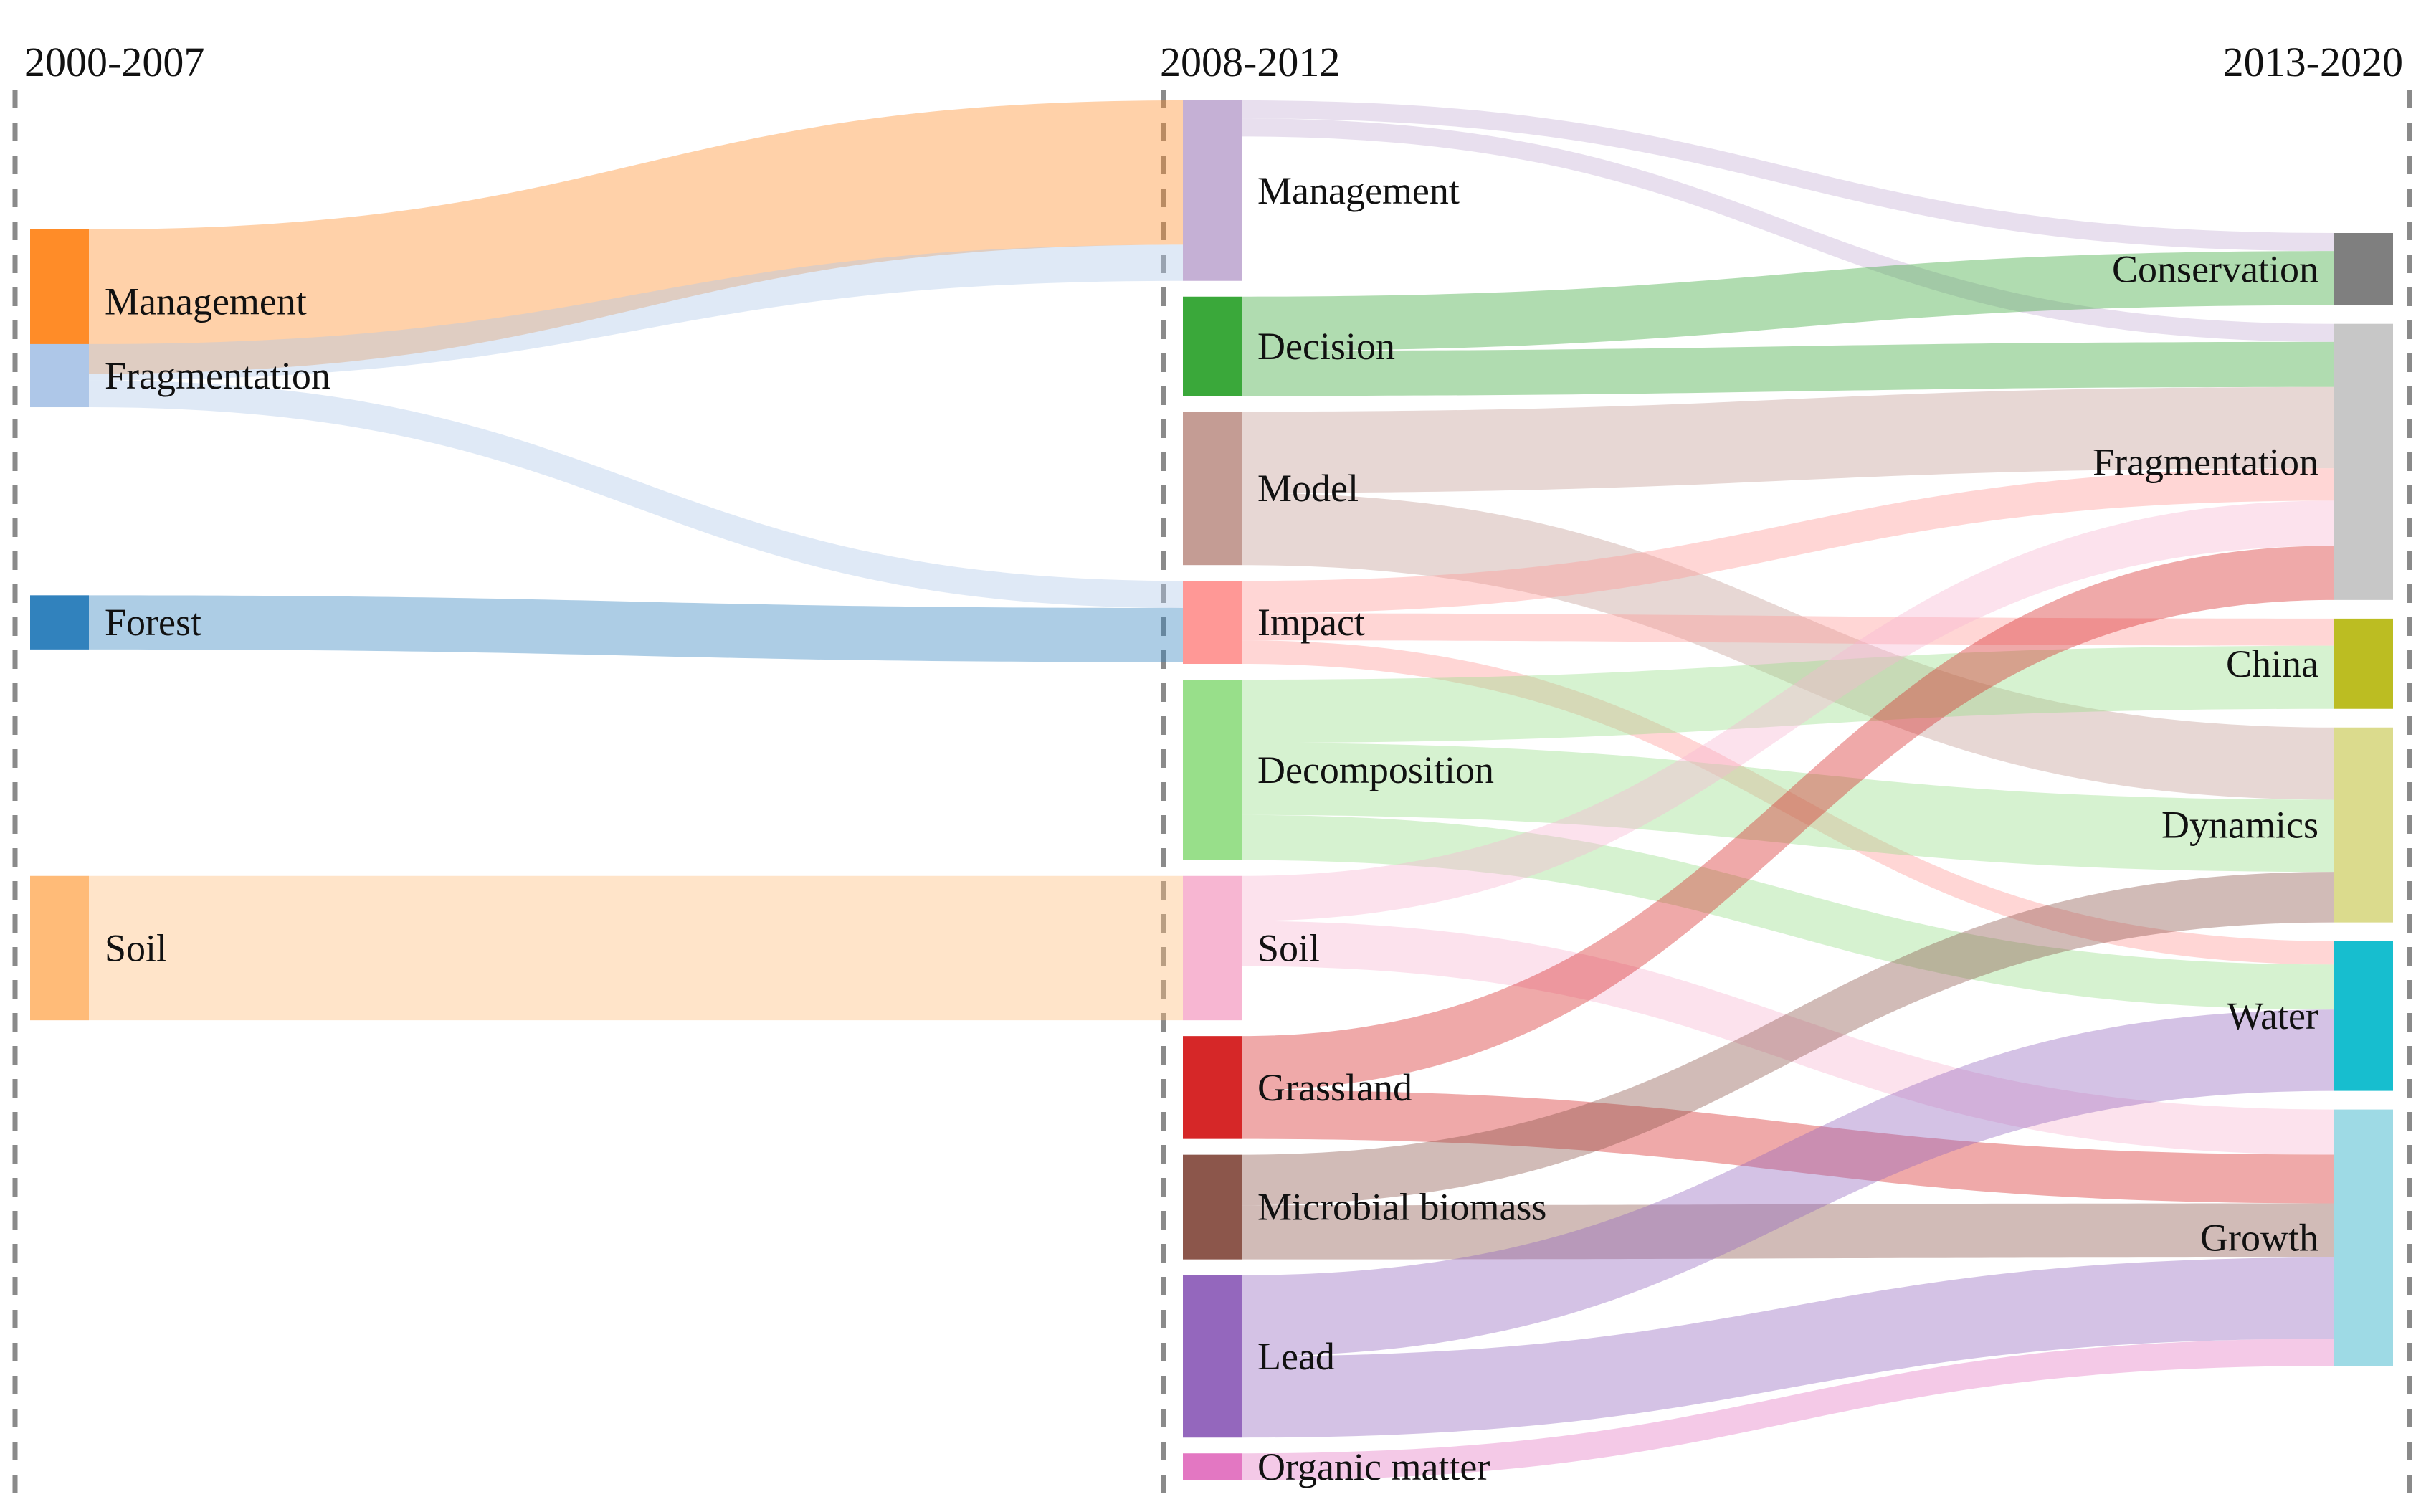 This screenshot has width=2426, height=1512. What do you see at coordinates (2363, 461) in the screenshot?
I see `node-fr2` at bounding box center [2363, 461].